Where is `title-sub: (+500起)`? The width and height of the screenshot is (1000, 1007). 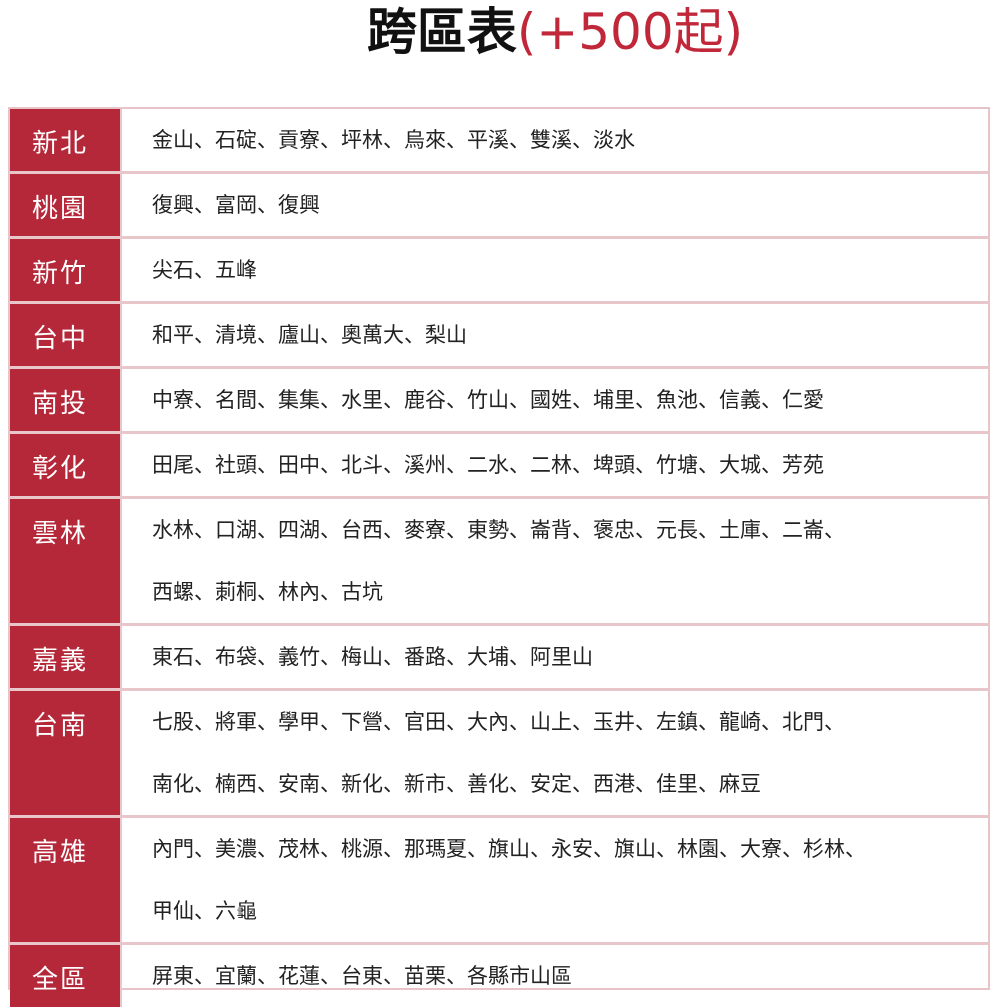 title-sub: (+500起) is located at coordinates (630, 32).